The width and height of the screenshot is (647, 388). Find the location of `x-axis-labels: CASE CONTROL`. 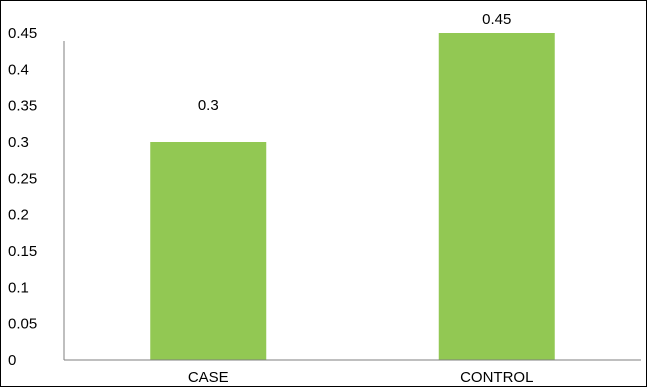

x-axis-labels: CASE CONTROL is located at coordinates (361, 377).